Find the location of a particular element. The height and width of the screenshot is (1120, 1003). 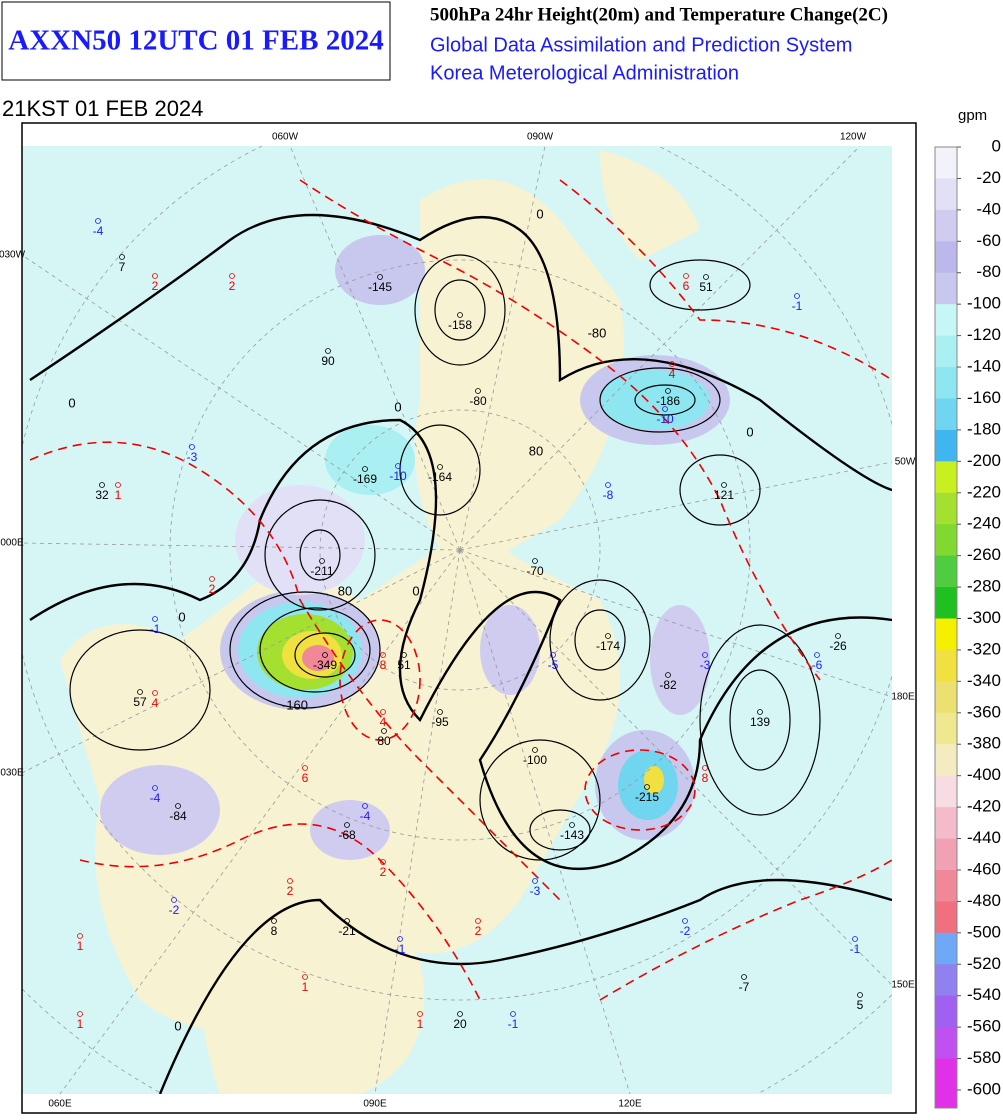

height-change-label: -7 is located at coordinates (744, 987).